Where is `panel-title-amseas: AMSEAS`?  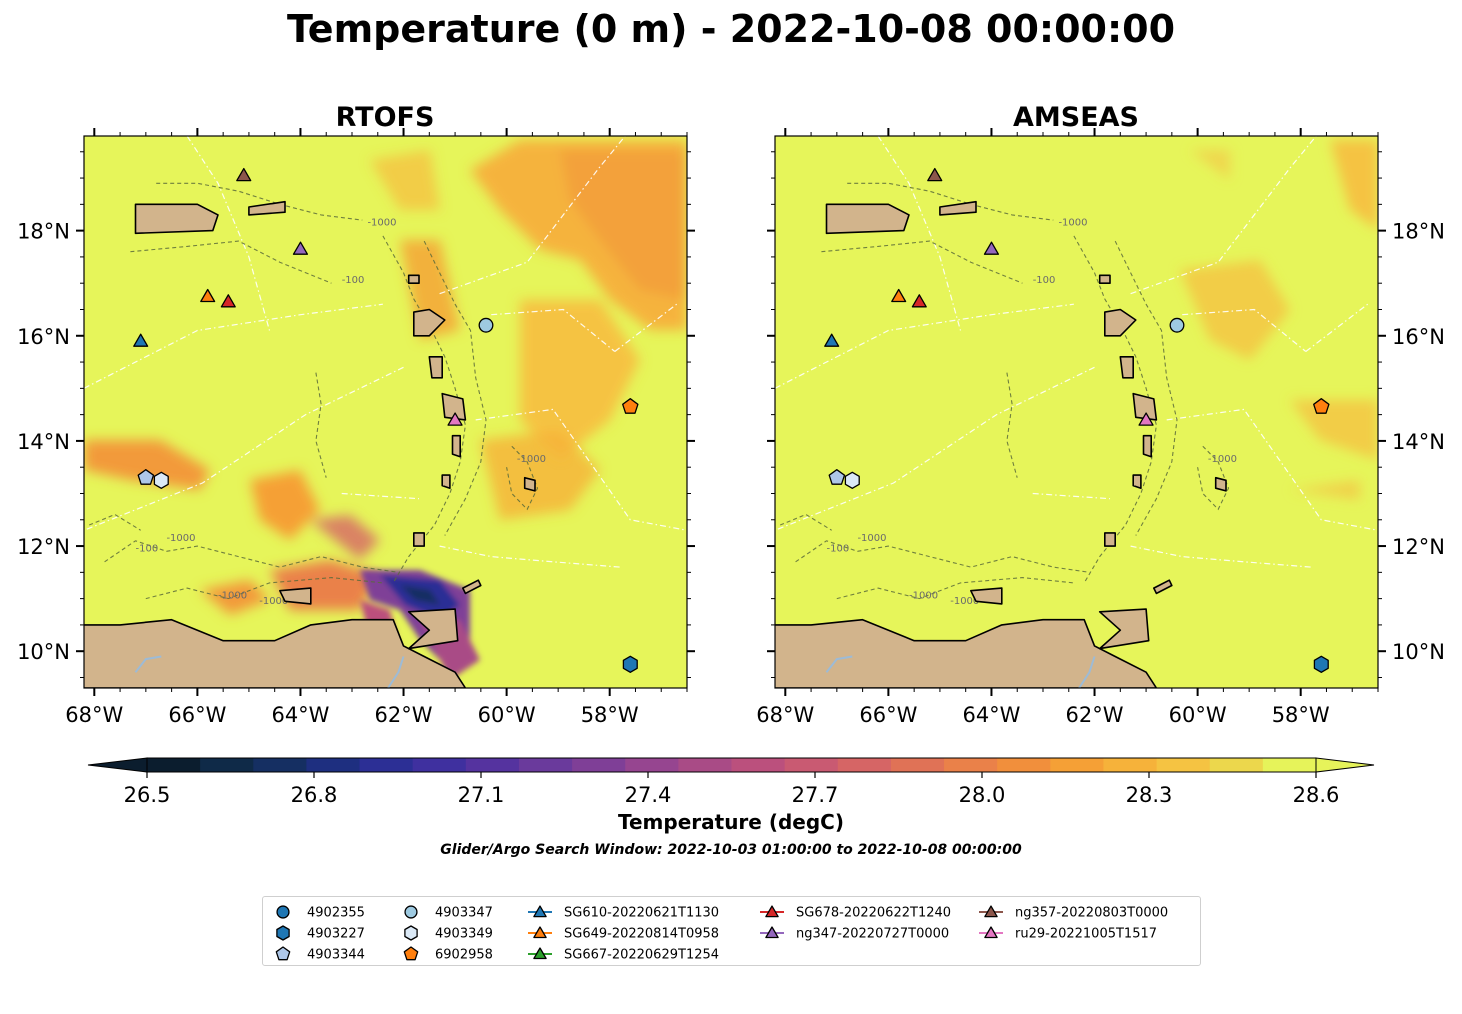
panel-title-amseas: AMSEAS is located at coordinates (1076, 117).